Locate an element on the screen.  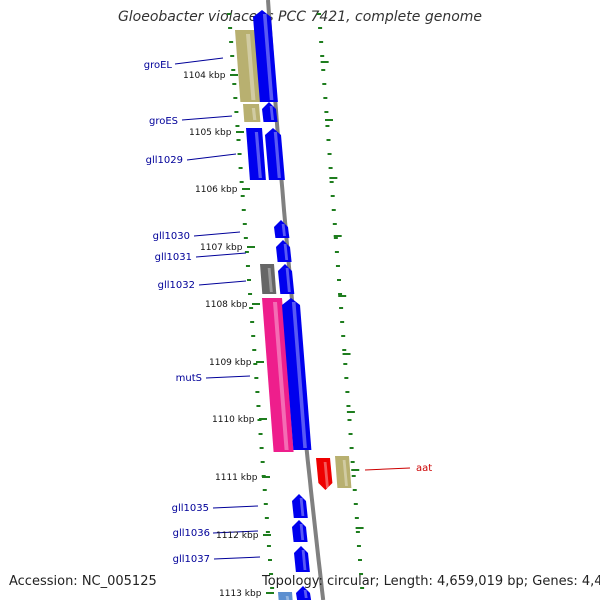
gene-label: gll1035 is located at coordinates (190, 508).